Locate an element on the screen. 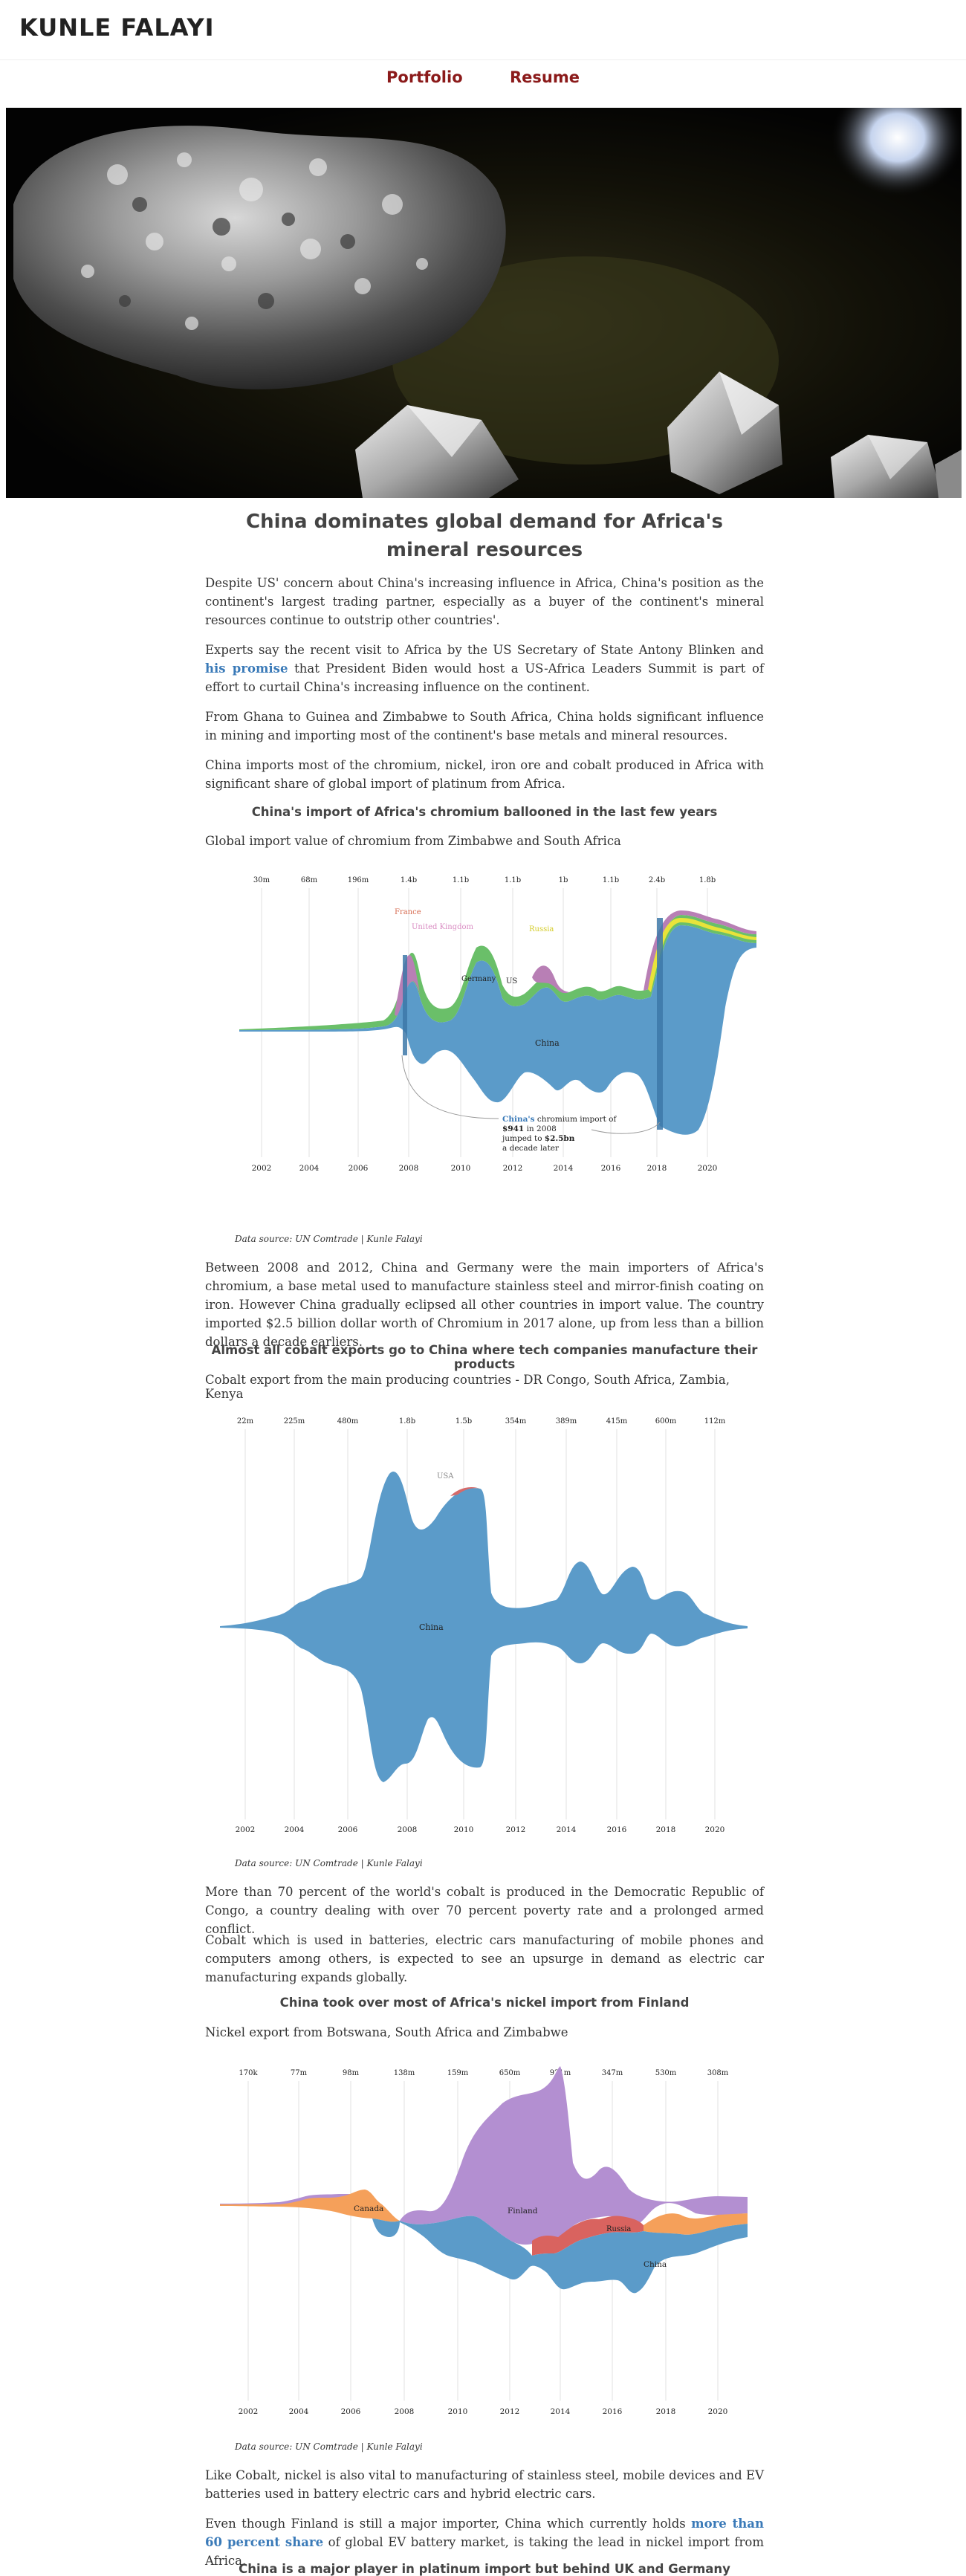 This screenshot has height=2576, width=966. site-header: KUNLE FALAYI is located at coordinates (483, 30).